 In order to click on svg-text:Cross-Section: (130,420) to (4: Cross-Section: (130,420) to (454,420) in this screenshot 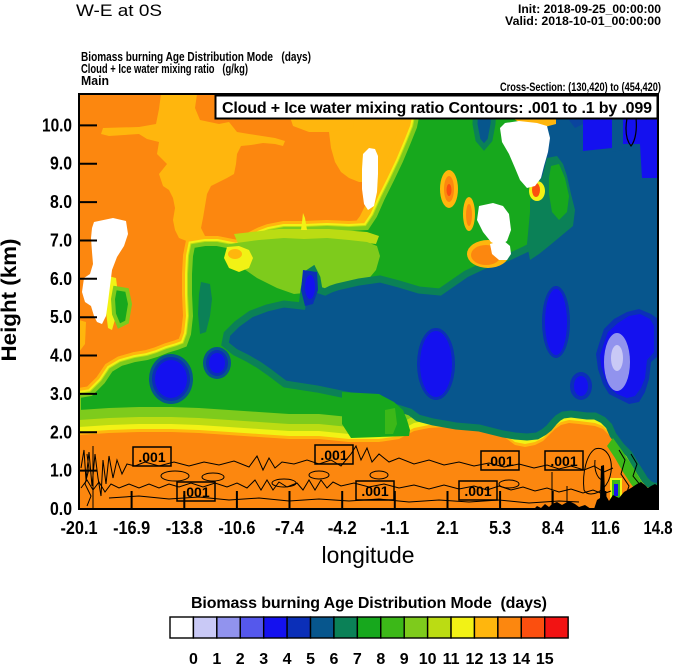, I will do `click(580, 87)`.